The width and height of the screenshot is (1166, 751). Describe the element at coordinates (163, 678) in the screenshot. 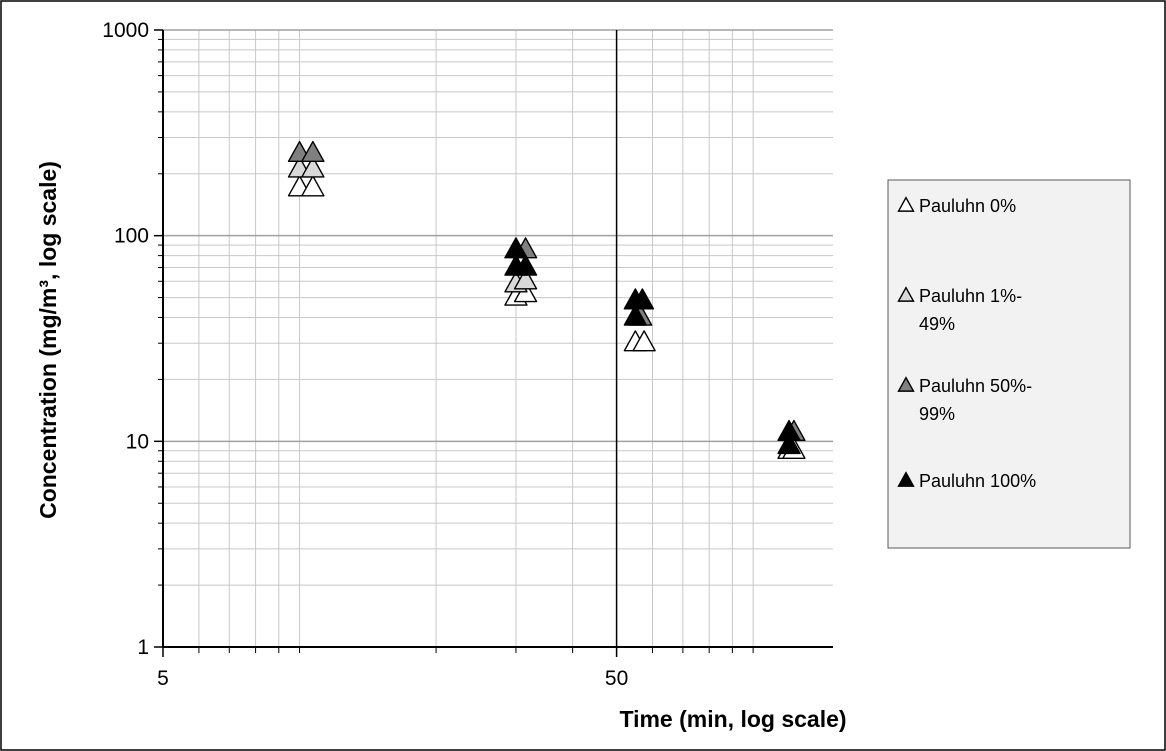

I see `x-tick-label: 5` at that location.